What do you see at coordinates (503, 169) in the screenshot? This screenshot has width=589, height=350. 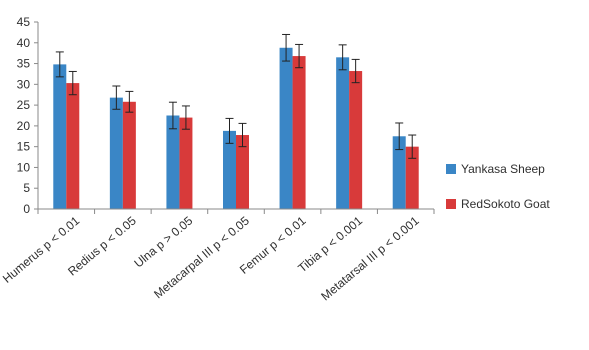 I see `legend-label: Yankasa Sheep` at bounding box center [503, 169].